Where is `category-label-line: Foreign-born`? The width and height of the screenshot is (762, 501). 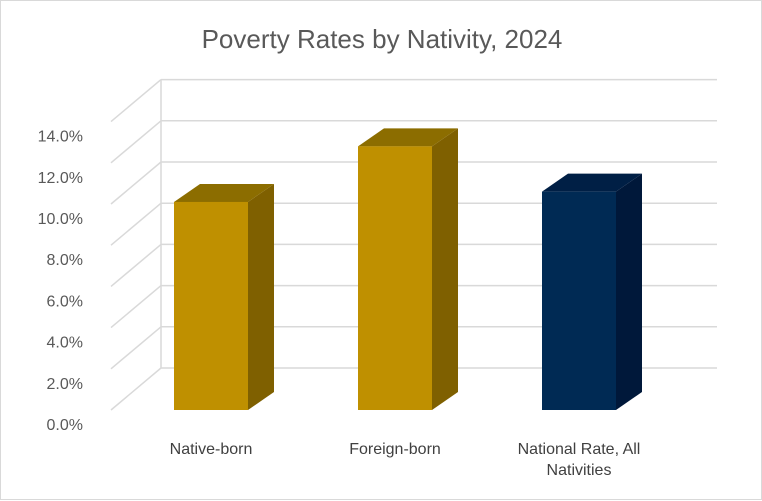 category-label-line: Foreign-born is located at coordinates (395, 449).